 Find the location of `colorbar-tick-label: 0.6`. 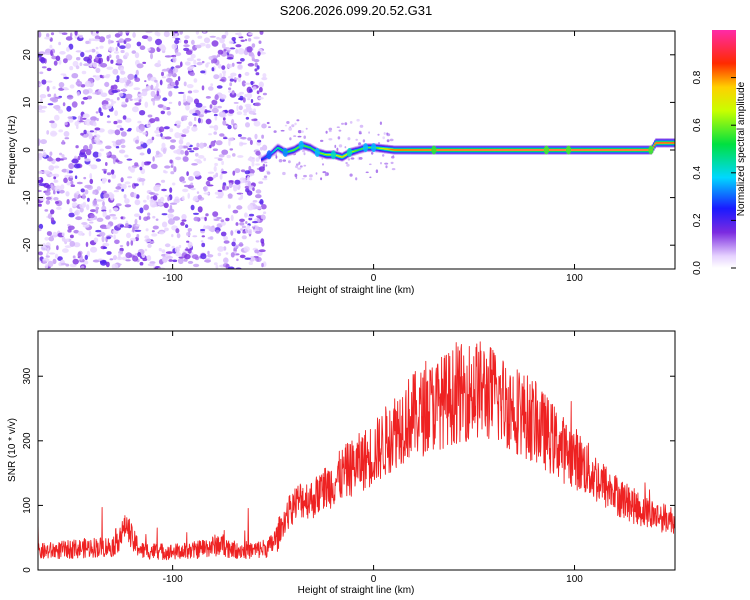

colorbar-tick-label: 0.6 is located at coordinates (697, 125).